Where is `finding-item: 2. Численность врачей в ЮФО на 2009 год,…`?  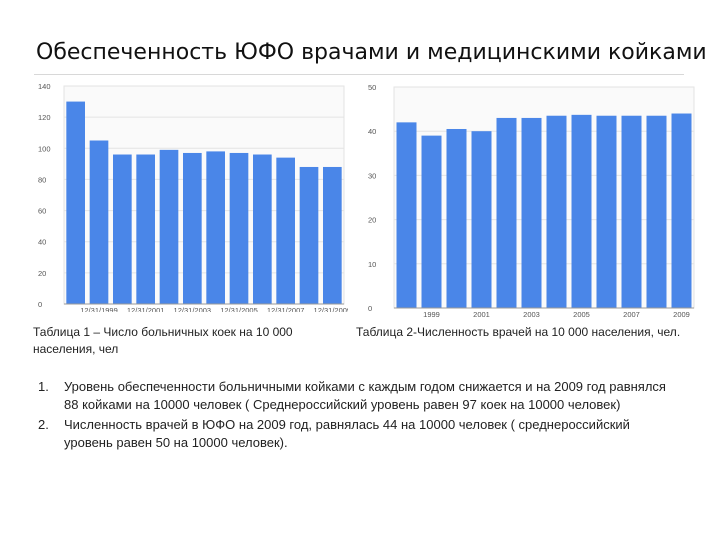
finding-item: 2. Численность врачей в ЮФО на 2009 год,… is located at coordinates (354, 434).